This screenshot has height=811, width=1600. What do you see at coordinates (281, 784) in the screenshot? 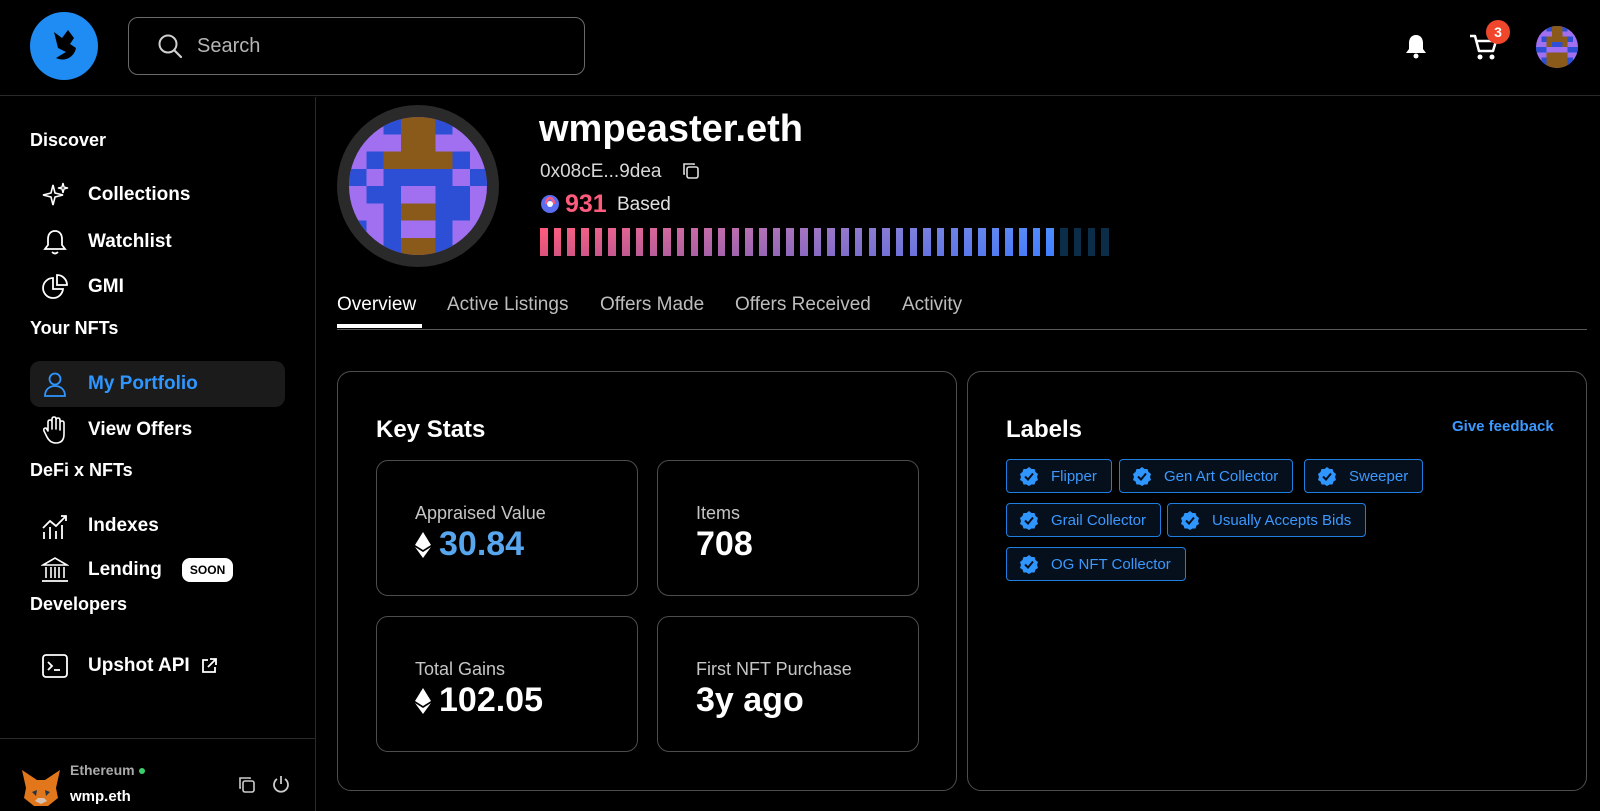
I see `power-icon` at bounding box center [281, 784].